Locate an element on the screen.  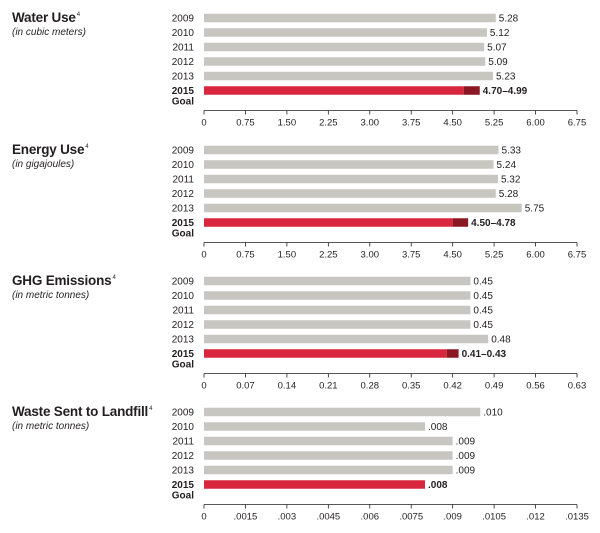
goal-value-label: .008 is located at coordinates (438, 485).